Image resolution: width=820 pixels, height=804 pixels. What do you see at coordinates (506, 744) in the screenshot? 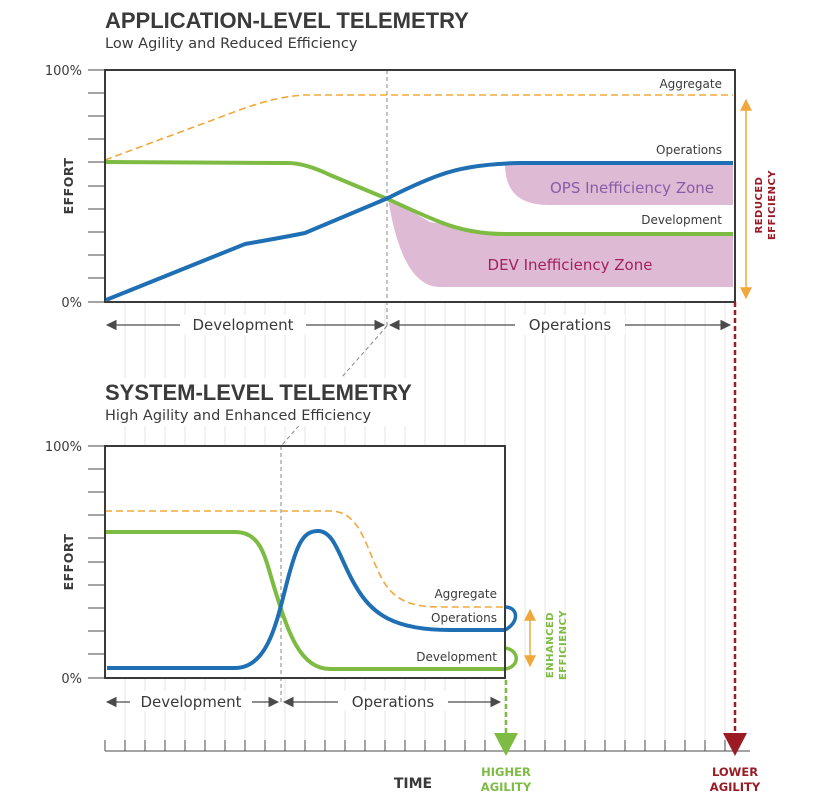
I see `higher-agility-arrowhead` at bounding box center [506, 744].